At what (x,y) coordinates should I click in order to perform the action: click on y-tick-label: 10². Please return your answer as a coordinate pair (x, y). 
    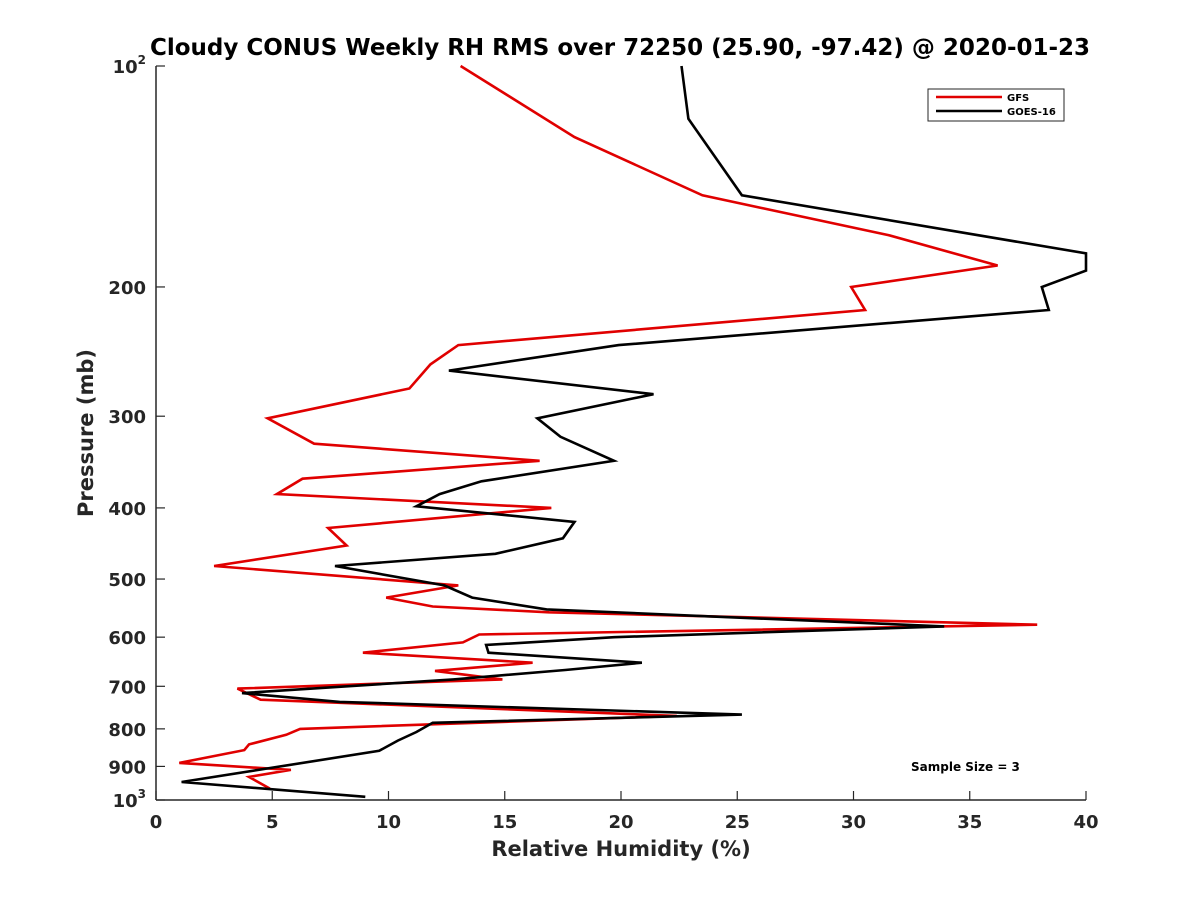
    Looking at the image, I should click on (129, 65).